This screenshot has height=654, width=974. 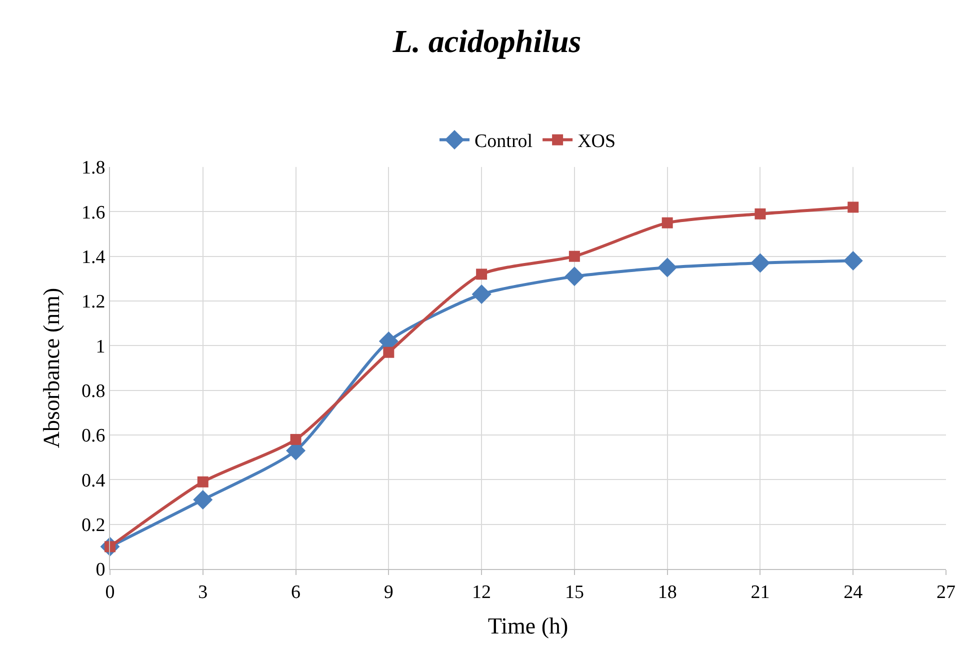 What do you see at coordinates (667, 592) in the screenshot?
I see `x-tick-label: 18` at bounding box center [667, 592].